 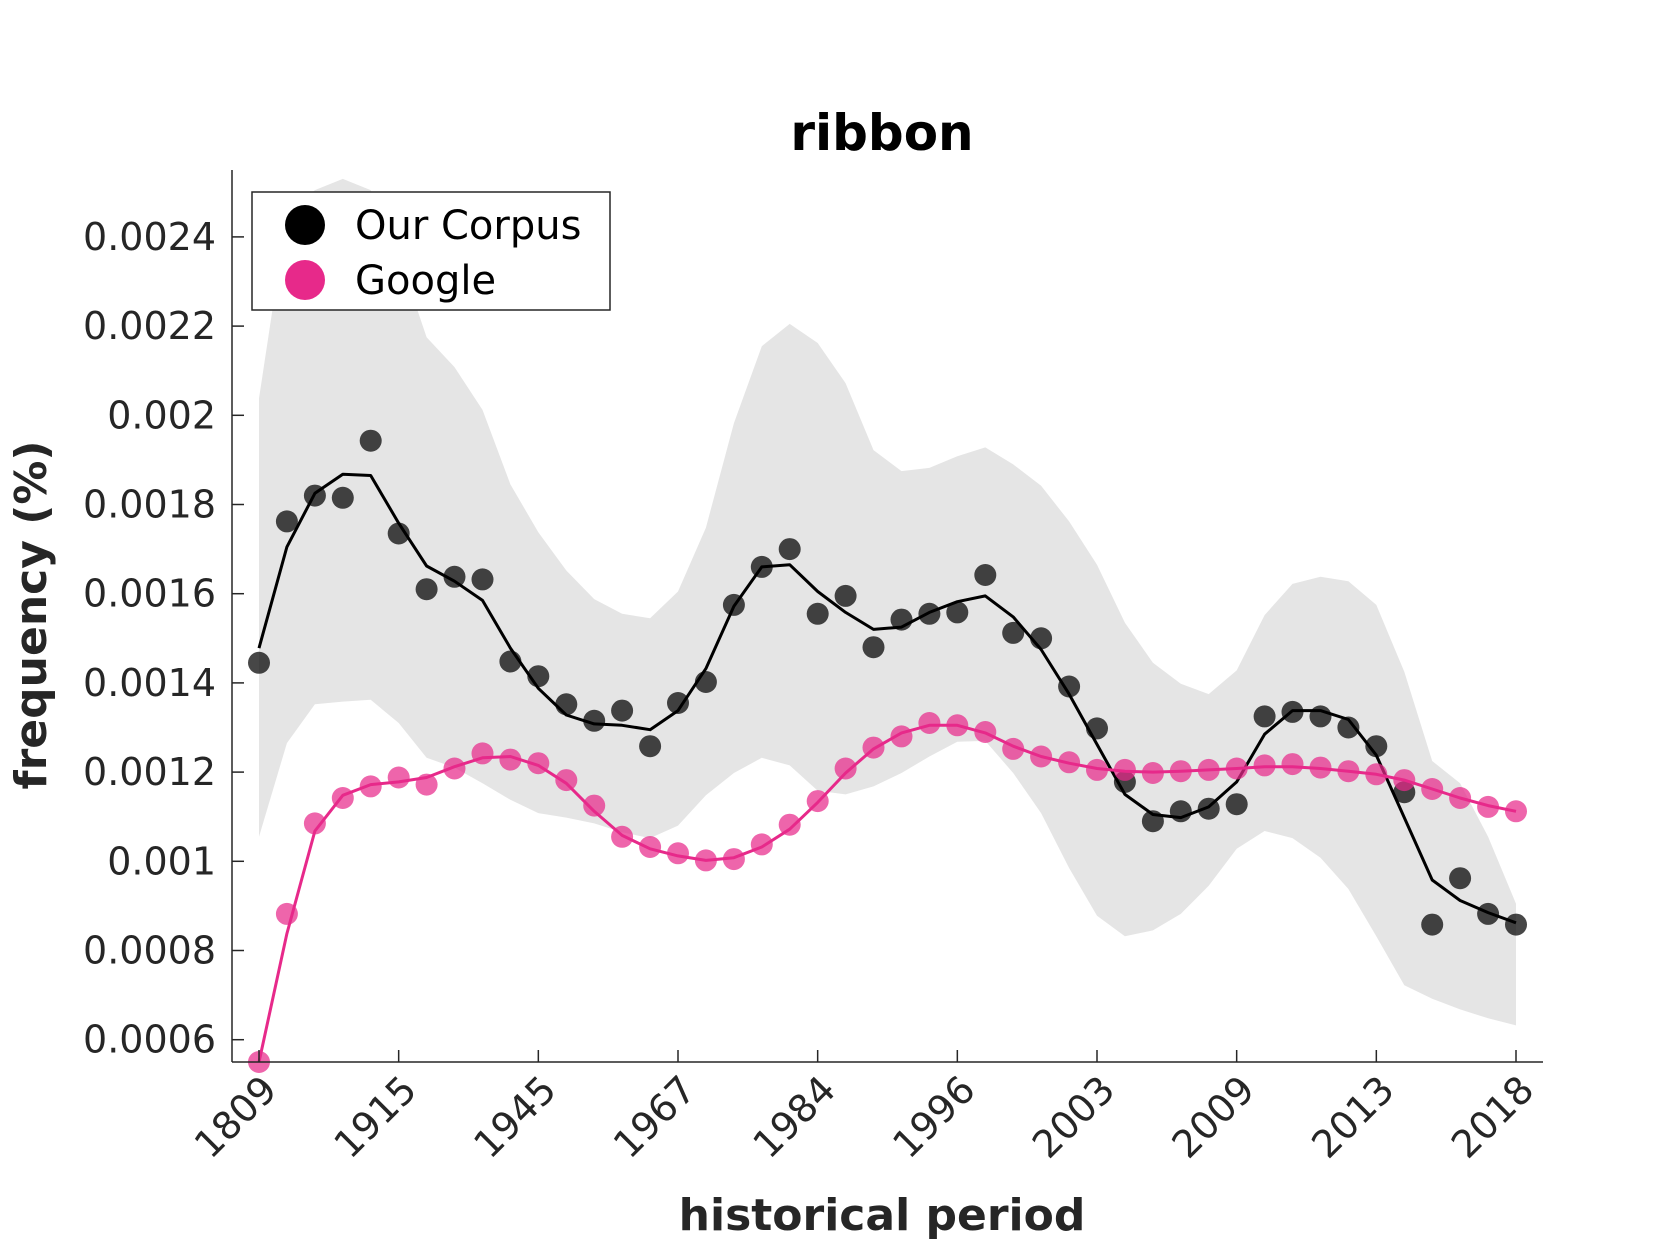 I want to click on y-tick-label: 0.0008, so click(x=149, y=951).